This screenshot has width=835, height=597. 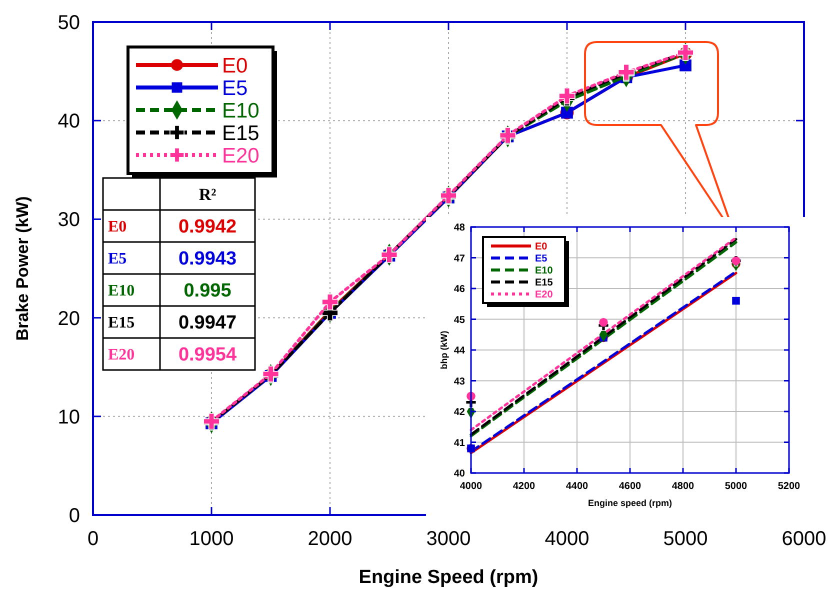 I want to click on x-tick-label: 6000, so click(x=804, y=539).